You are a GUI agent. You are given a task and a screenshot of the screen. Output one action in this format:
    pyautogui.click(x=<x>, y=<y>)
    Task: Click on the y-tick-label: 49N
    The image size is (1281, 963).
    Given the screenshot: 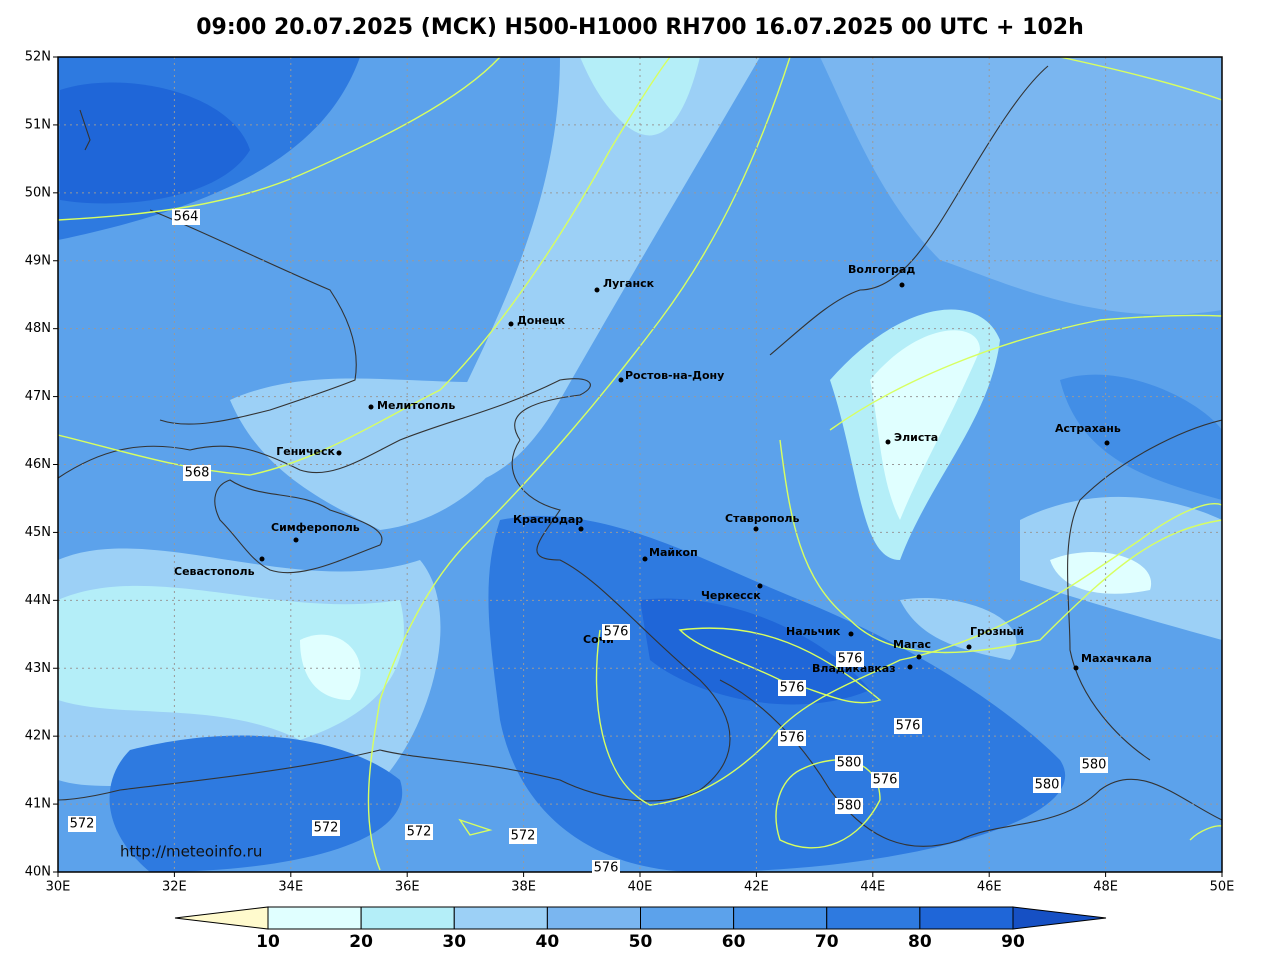 What is the action you would take?
    pyautogui.click(x=38, y=260)
    